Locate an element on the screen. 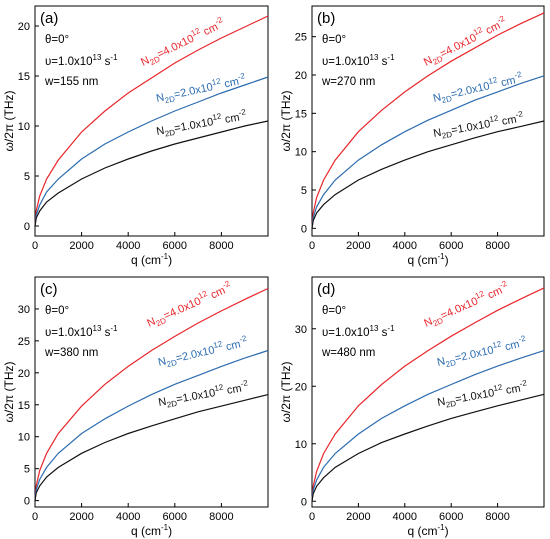  y-tick-label: 25 is located at coordinates (301, 38).